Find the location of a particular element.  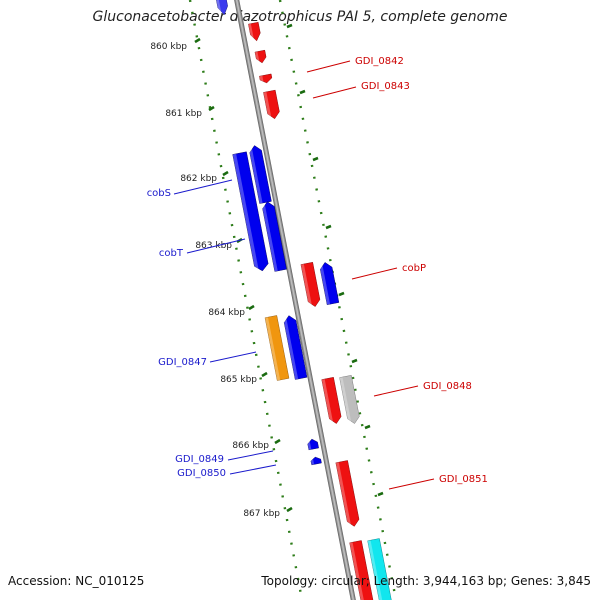

accession-text: Accession: NC_010125 is located at coordinates (76, 581).